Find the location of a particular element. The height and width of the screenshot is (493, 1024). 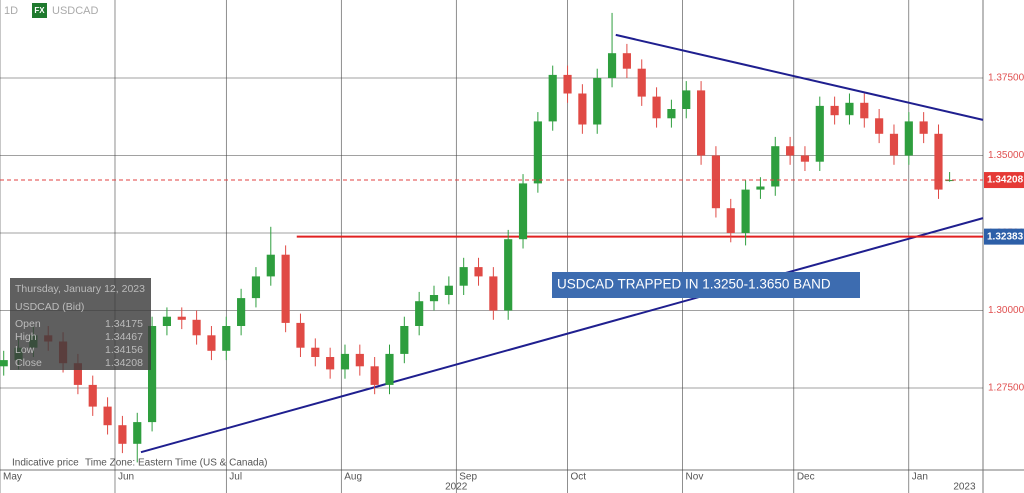

support-price-box is located at coordinates (1004, 236).